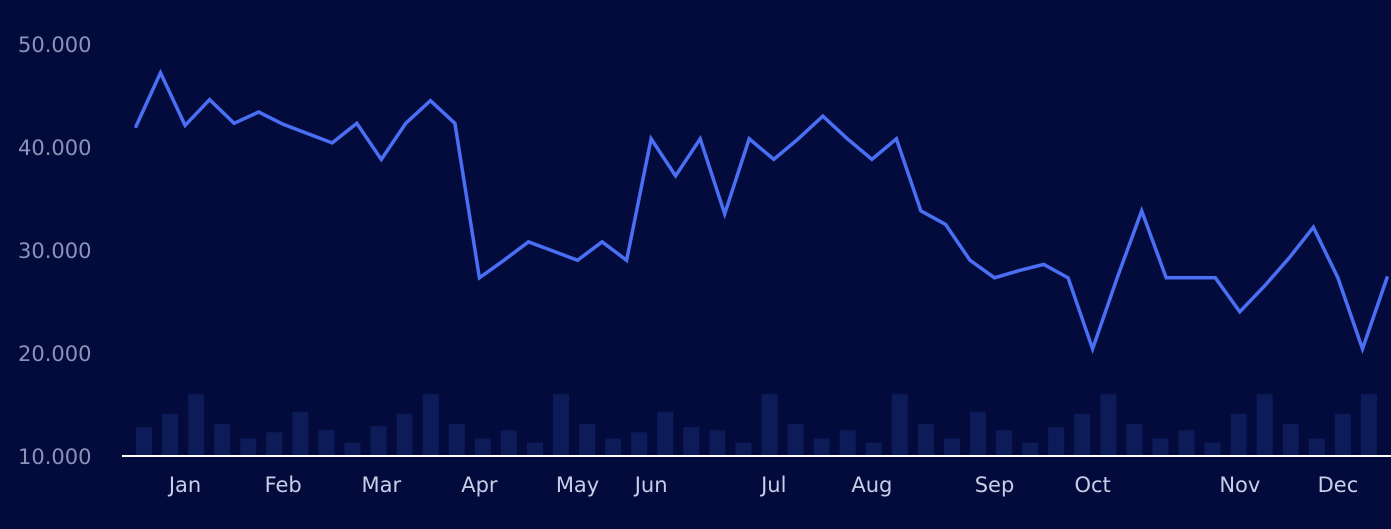 The image size is (1391, 529). Describe the element at coordinates (1239, 485) in the screenshot. I see `x-tick-label: Nov` at that location.